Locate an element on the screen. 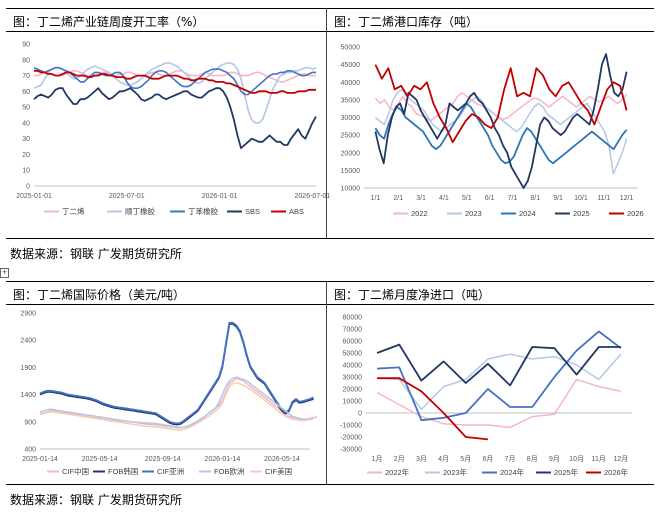  legend-label: 2025年 is located at coordinates (566, 472).